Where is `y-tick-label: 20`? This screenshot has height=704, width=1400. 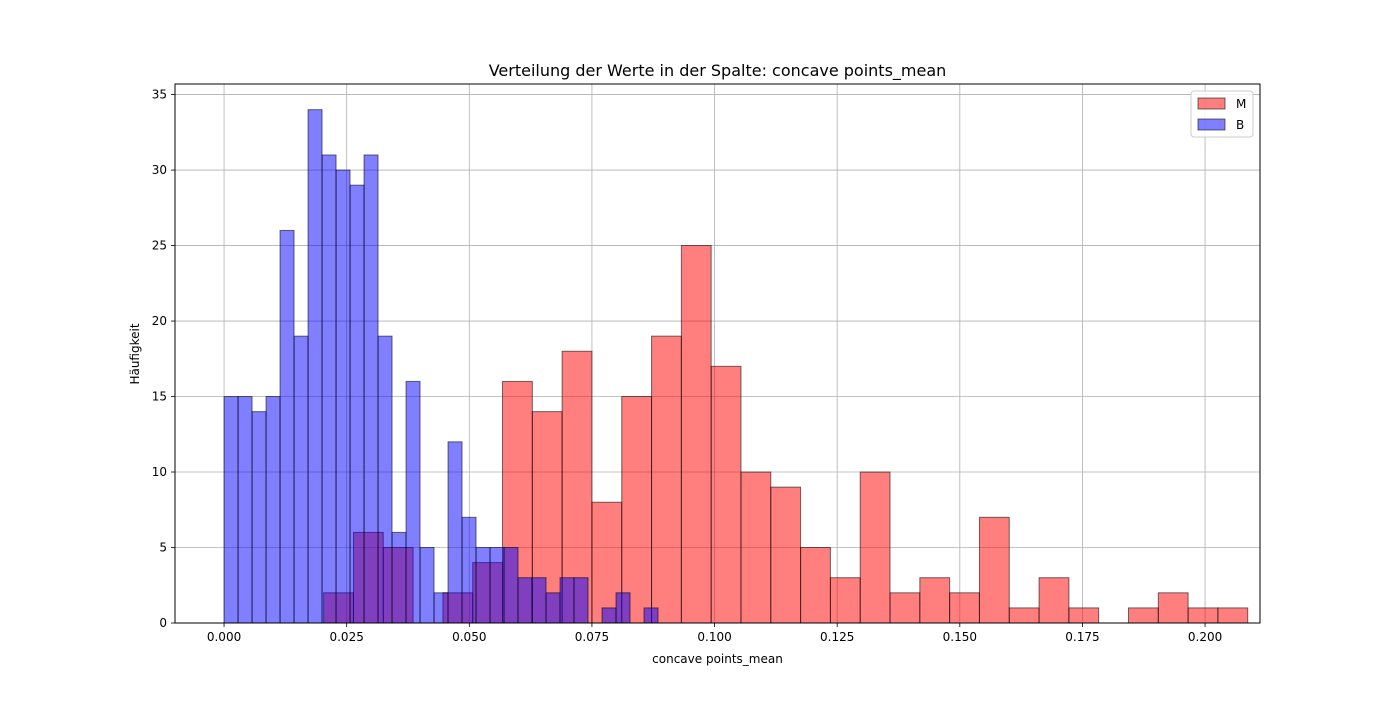
y-tick-label: 20 is located at coordinates (159, 321).